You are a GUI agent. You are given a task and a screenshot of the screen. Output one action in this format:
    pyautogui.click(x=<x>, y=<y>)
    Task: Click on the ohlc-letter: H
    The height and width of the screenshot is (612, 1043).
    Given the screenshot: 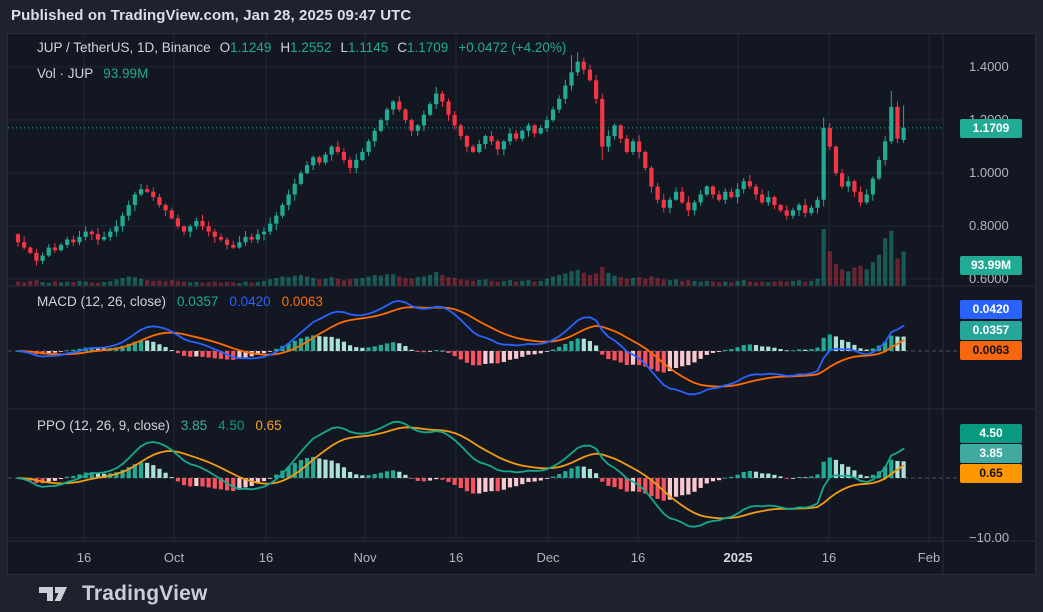 What is the action you would take?
    pyautogui.click(x=285, y=47)
    